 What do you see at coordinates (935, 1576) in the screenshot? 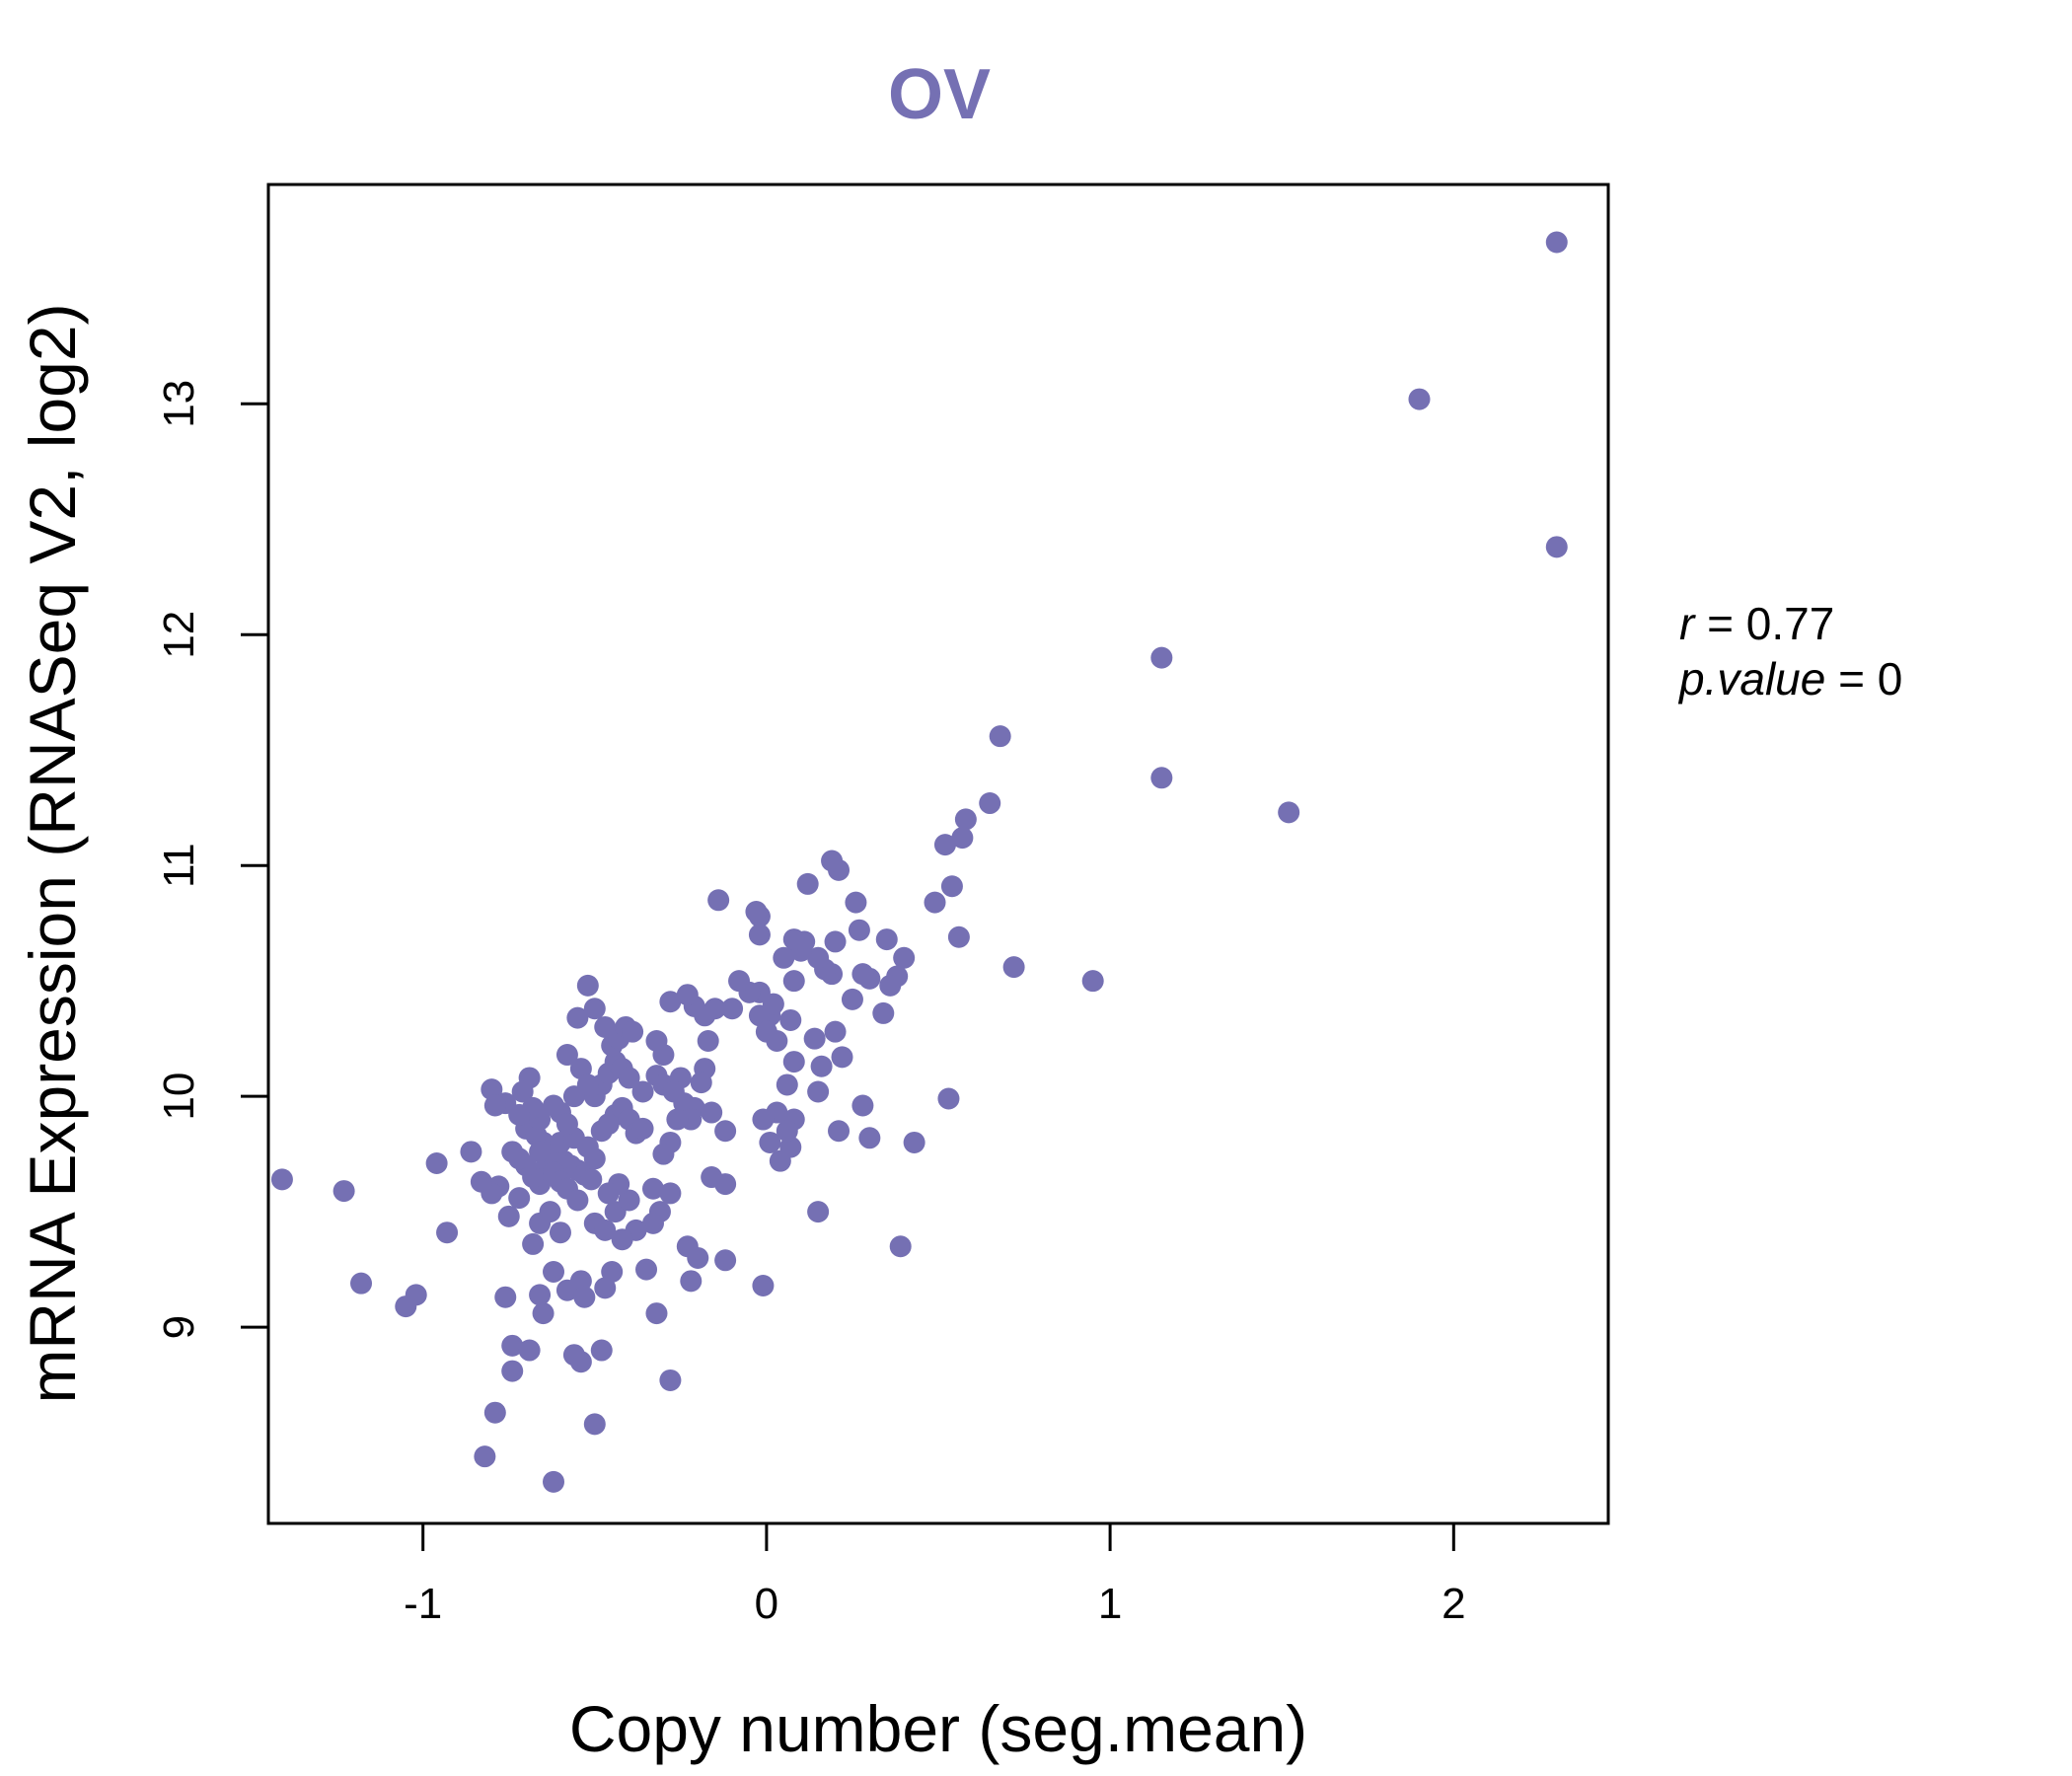
I see `x-axis: -1 0 1 2` at bounding box center [935, 1576].